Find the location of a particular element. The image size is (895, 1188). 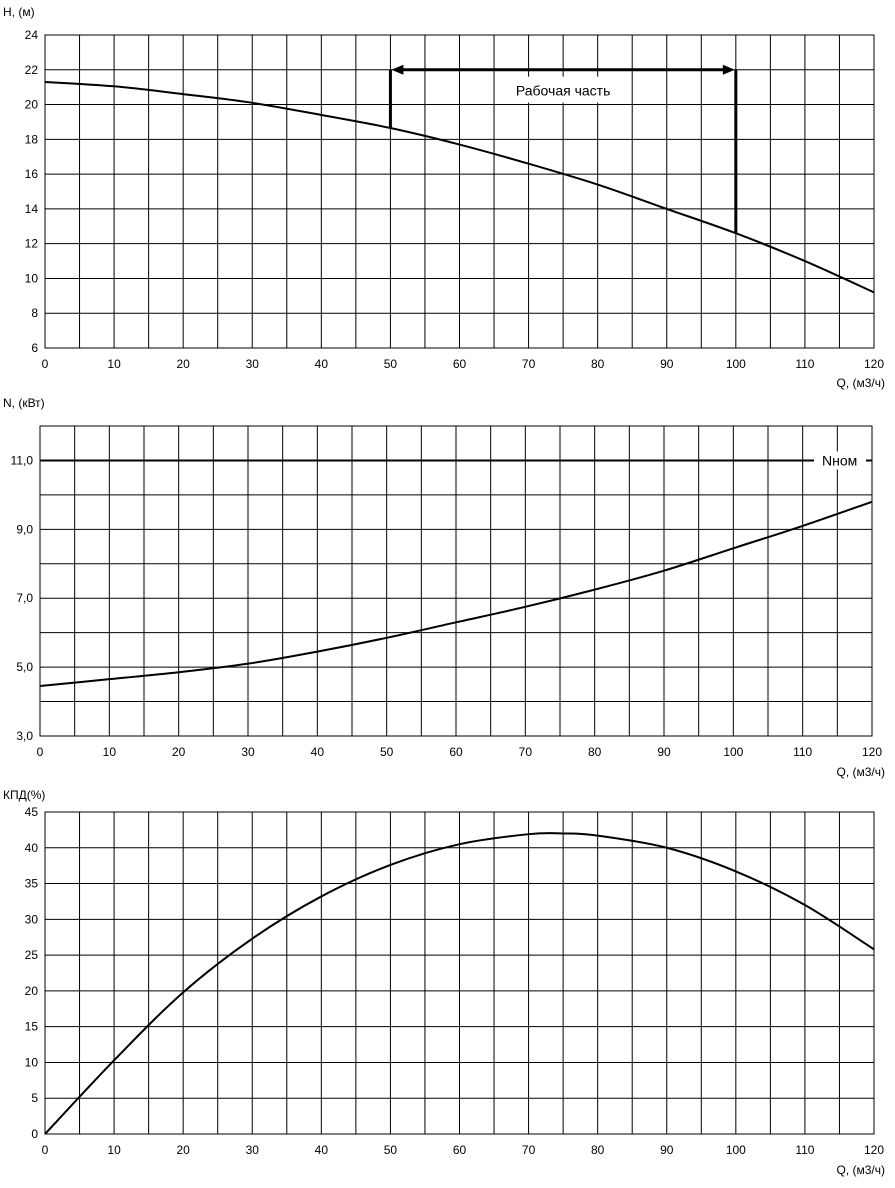

efficiency-y-axis-label: КПД(%) is located at coordinates (24, 795).